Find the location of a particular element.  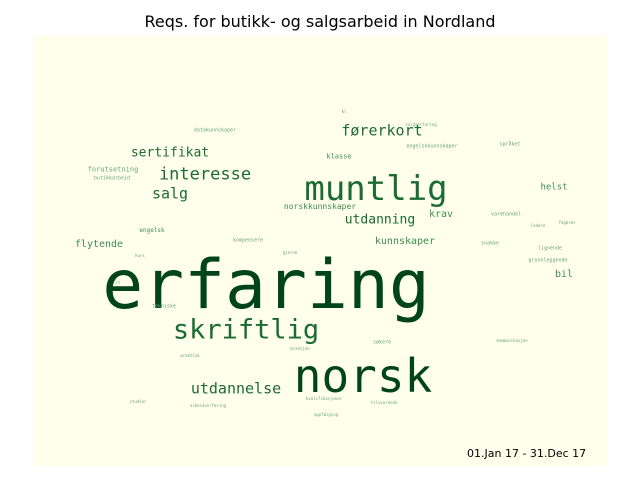

cloud-word: it is located at coordinates (118, 282).